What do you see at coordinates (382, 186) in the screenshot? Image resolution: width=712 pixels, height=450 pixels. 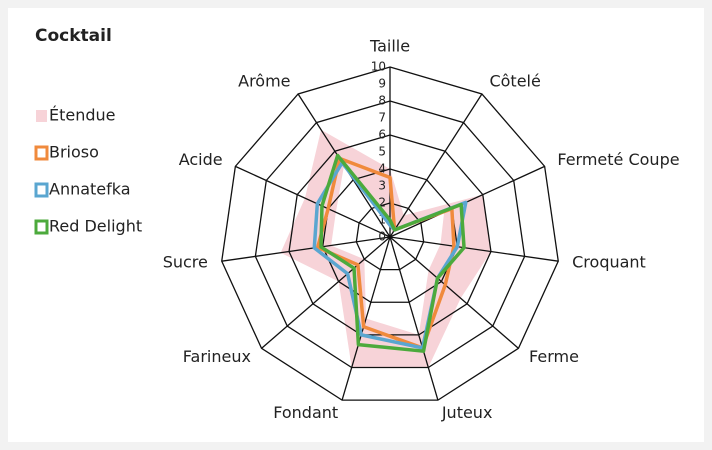 I see `r-tick-label: 3` at bounding box center [382, 186].